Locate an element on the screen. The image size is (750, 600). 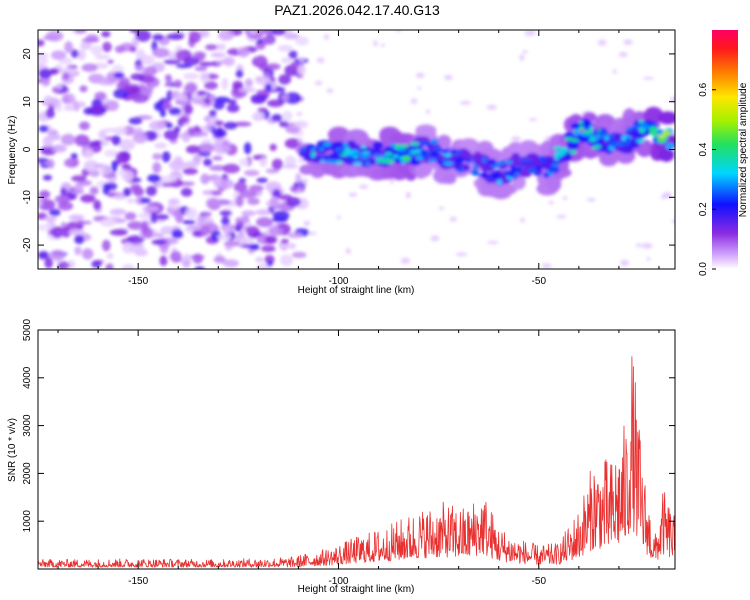
chart-title: PAZ1.2026.042.17.40.G13 is located at coordinates (357, 10).